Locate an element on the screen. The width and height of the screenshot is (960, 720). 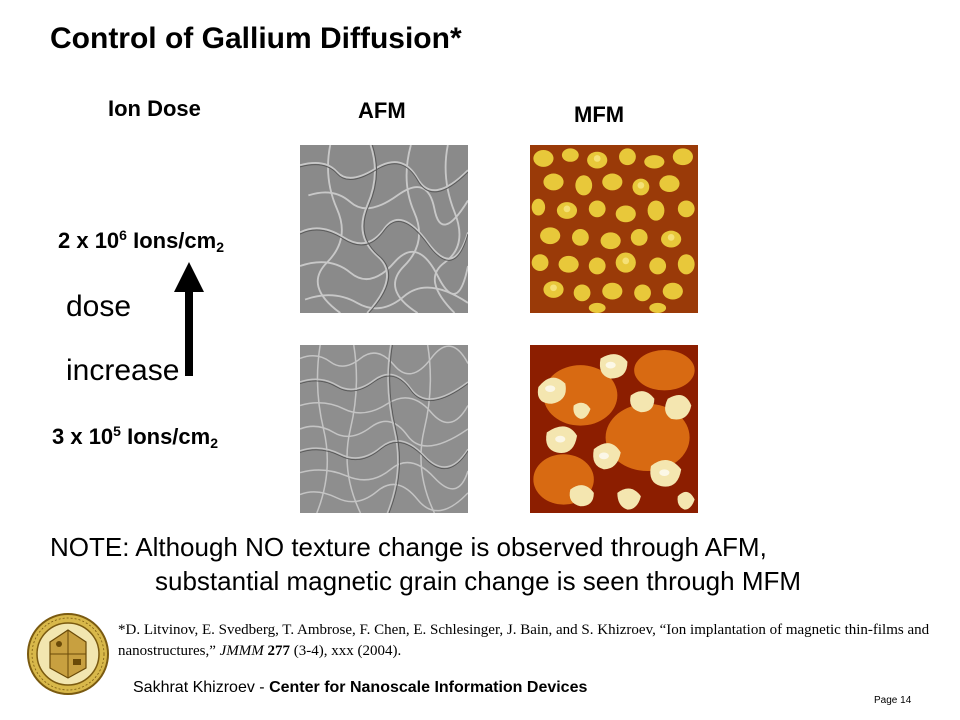
footer-organization: Center for Nanoscale Information Devices is located at coordinates (428, 687).